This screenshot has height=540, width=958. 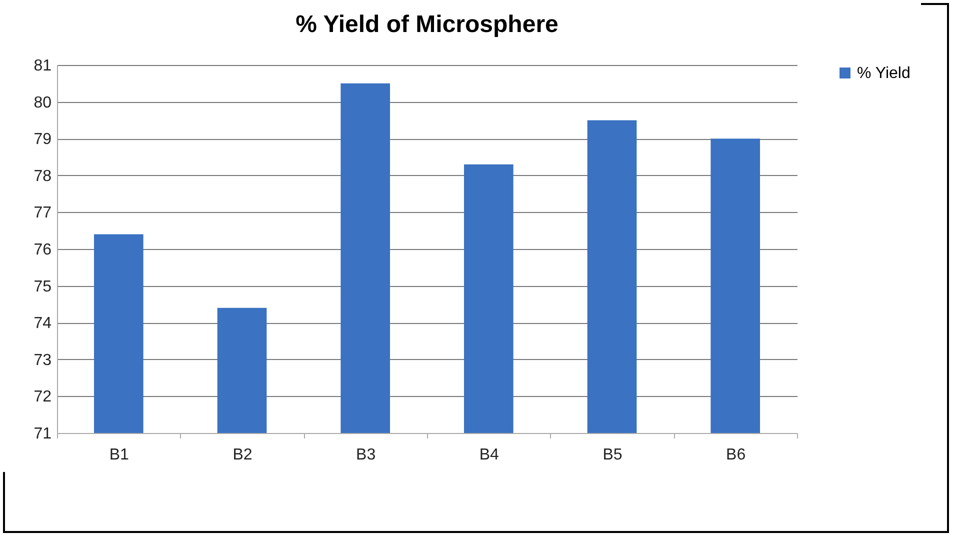 What do you see at coordinates (43, 287) in the screenshot?
I see `y-tick-label: 75` at bounding box center [43, 287].